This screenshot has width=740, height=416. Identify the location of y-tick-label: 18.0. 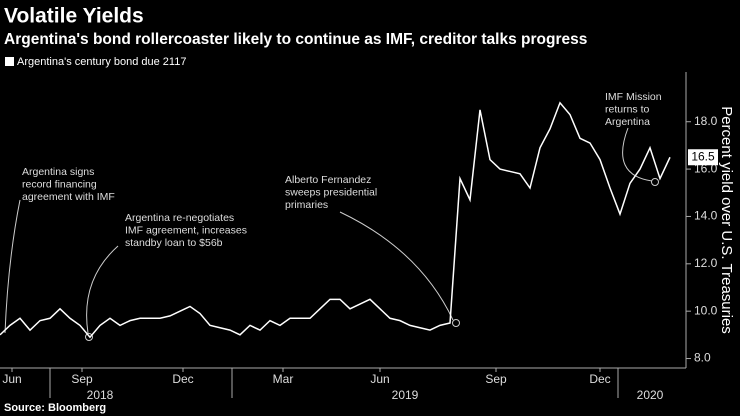
(706, 121).